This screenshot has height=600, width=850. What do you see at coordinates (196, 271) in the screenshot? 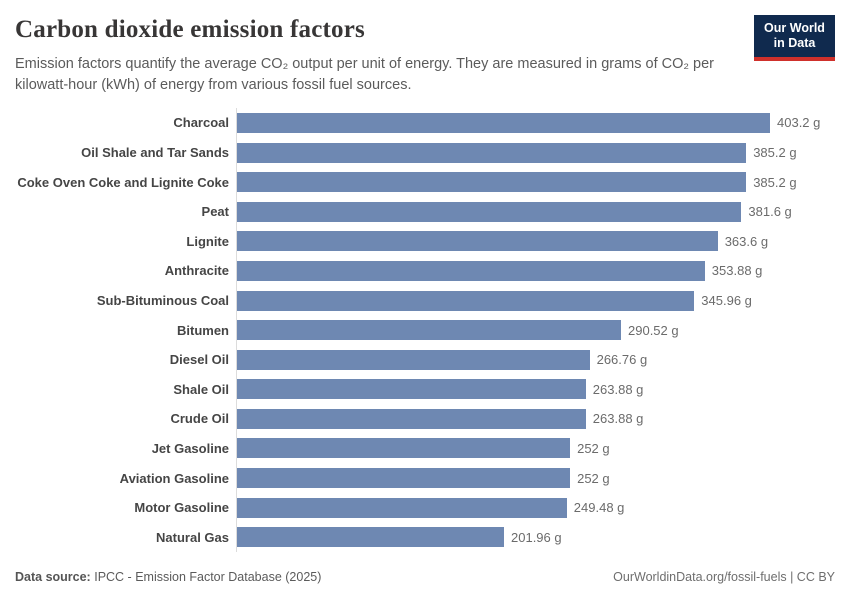
I see `bar-label: Anthracite` at bounding box center [196, 271].